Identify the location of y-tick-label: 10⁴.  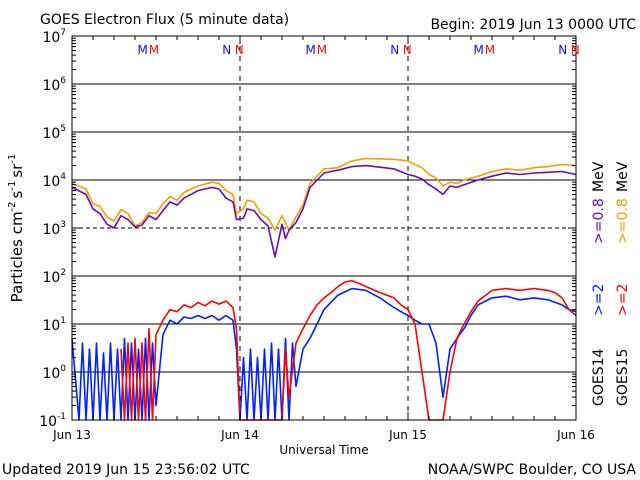
(54, 181).